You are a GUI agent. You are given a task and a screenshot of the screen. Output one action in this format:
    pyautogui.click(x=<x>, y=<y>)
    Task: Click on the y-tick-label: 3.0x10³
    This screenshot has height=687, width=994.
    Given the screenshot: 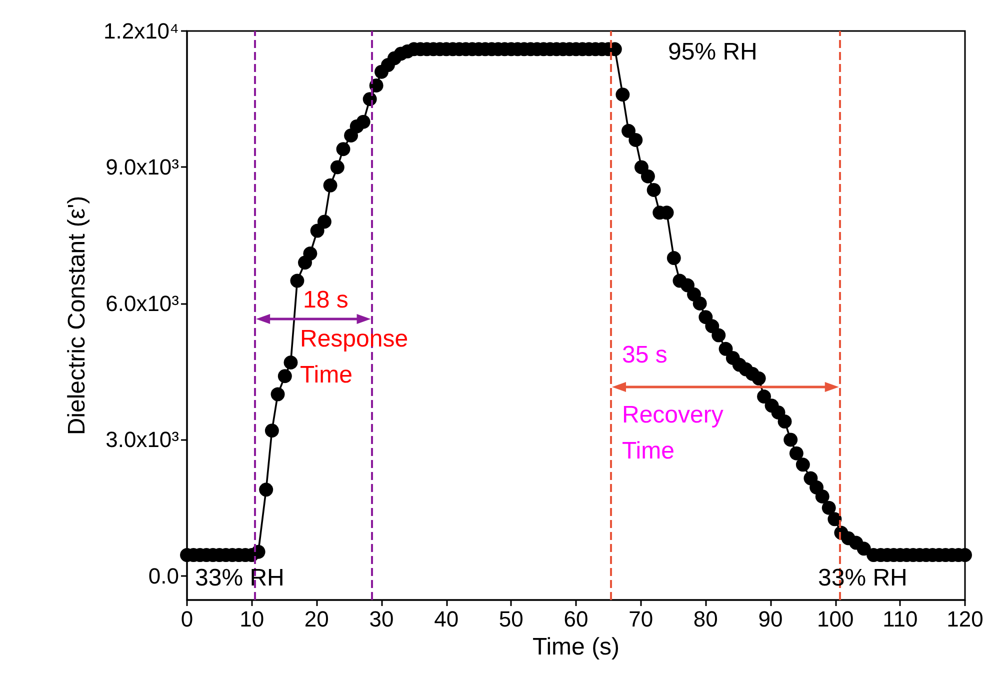 What is the action you would take?
    pyautogui.click(x=142, y=439)
    